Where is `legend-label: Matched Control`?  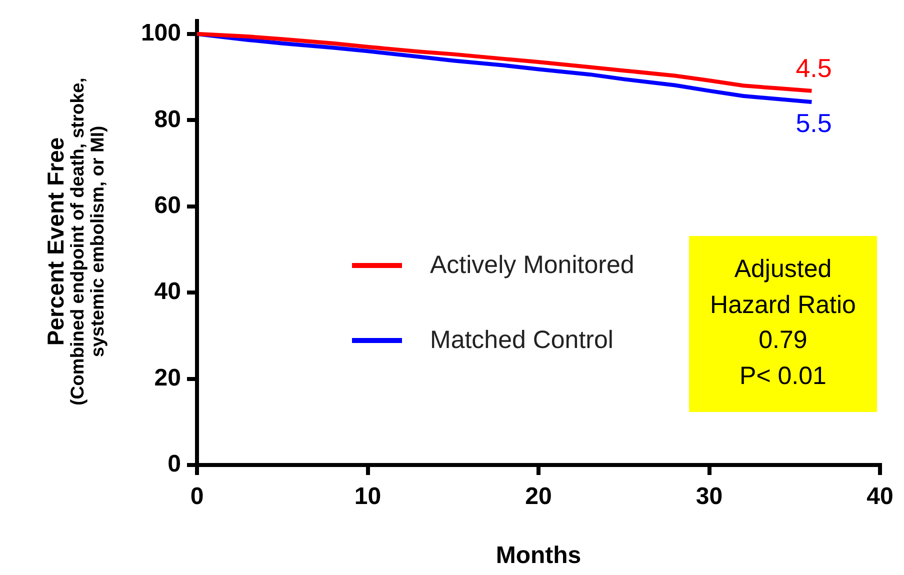 legend-label: Matched Control is located at coordinates (522, 340).